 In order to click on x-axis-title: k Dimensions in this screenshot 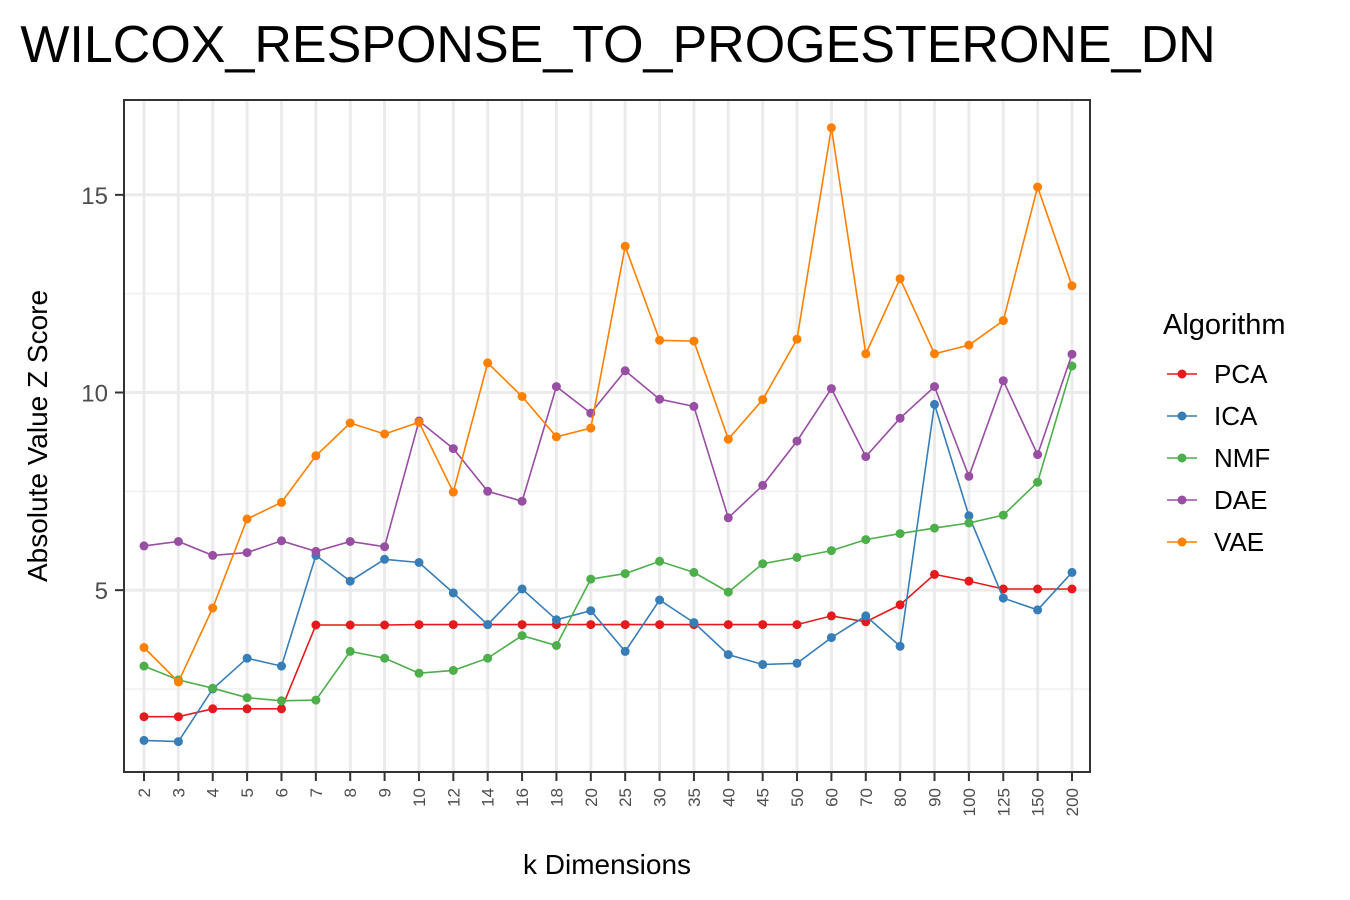, I will do `click(607, 864)`.